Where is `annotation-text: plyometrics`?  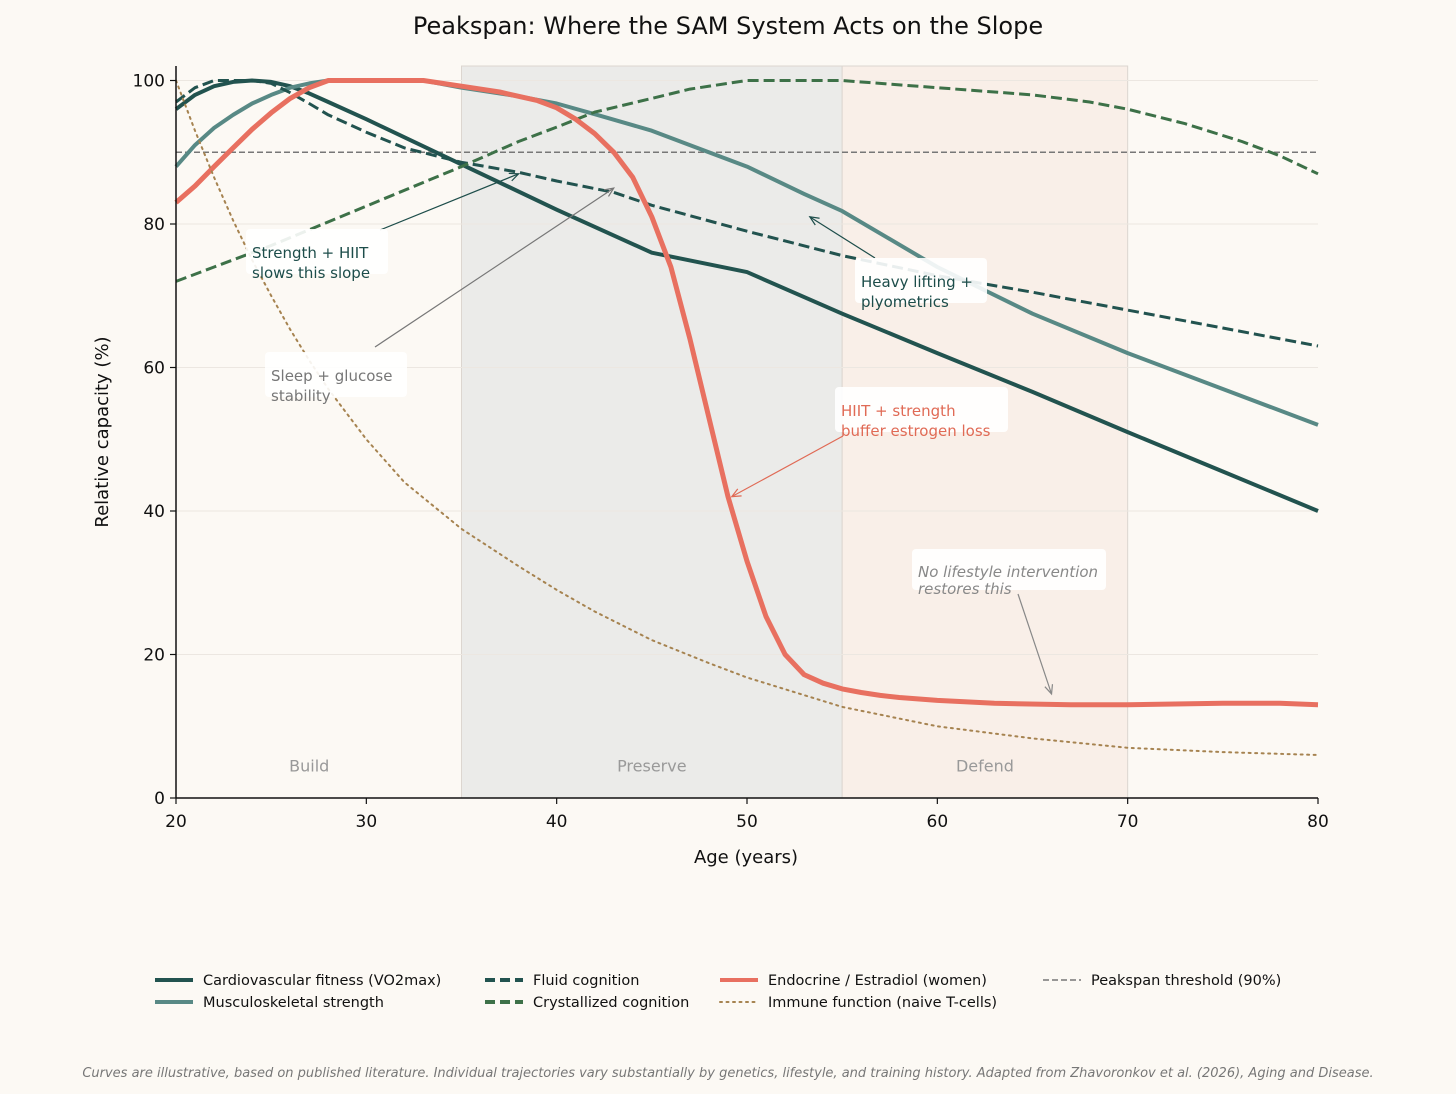
annotation-text: plyometrics is located at coordinates (905, 302).